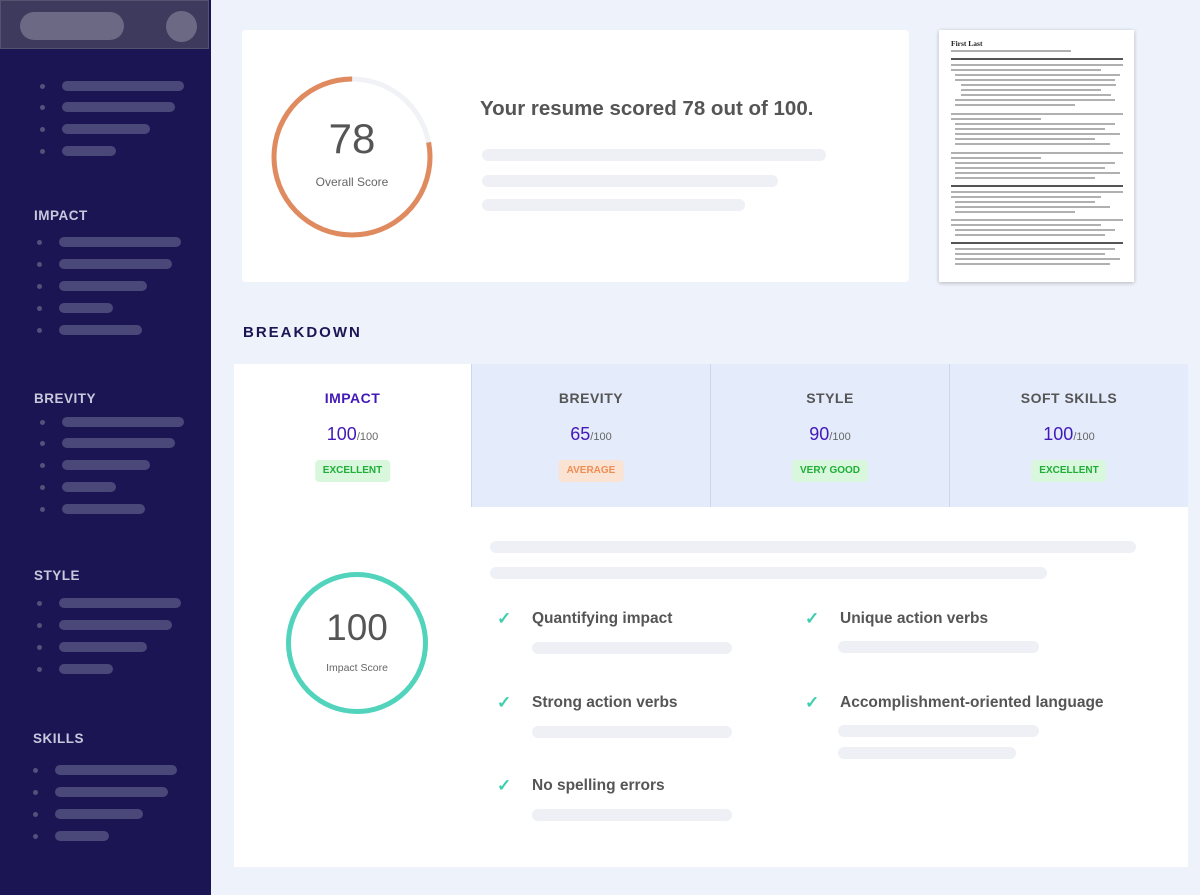 This screenshot has height=895, width=1200. What do you see at coordinates (352, 138) in the screenshot?
I see `overall-score-value: 78` at bounding box center [352, 138].